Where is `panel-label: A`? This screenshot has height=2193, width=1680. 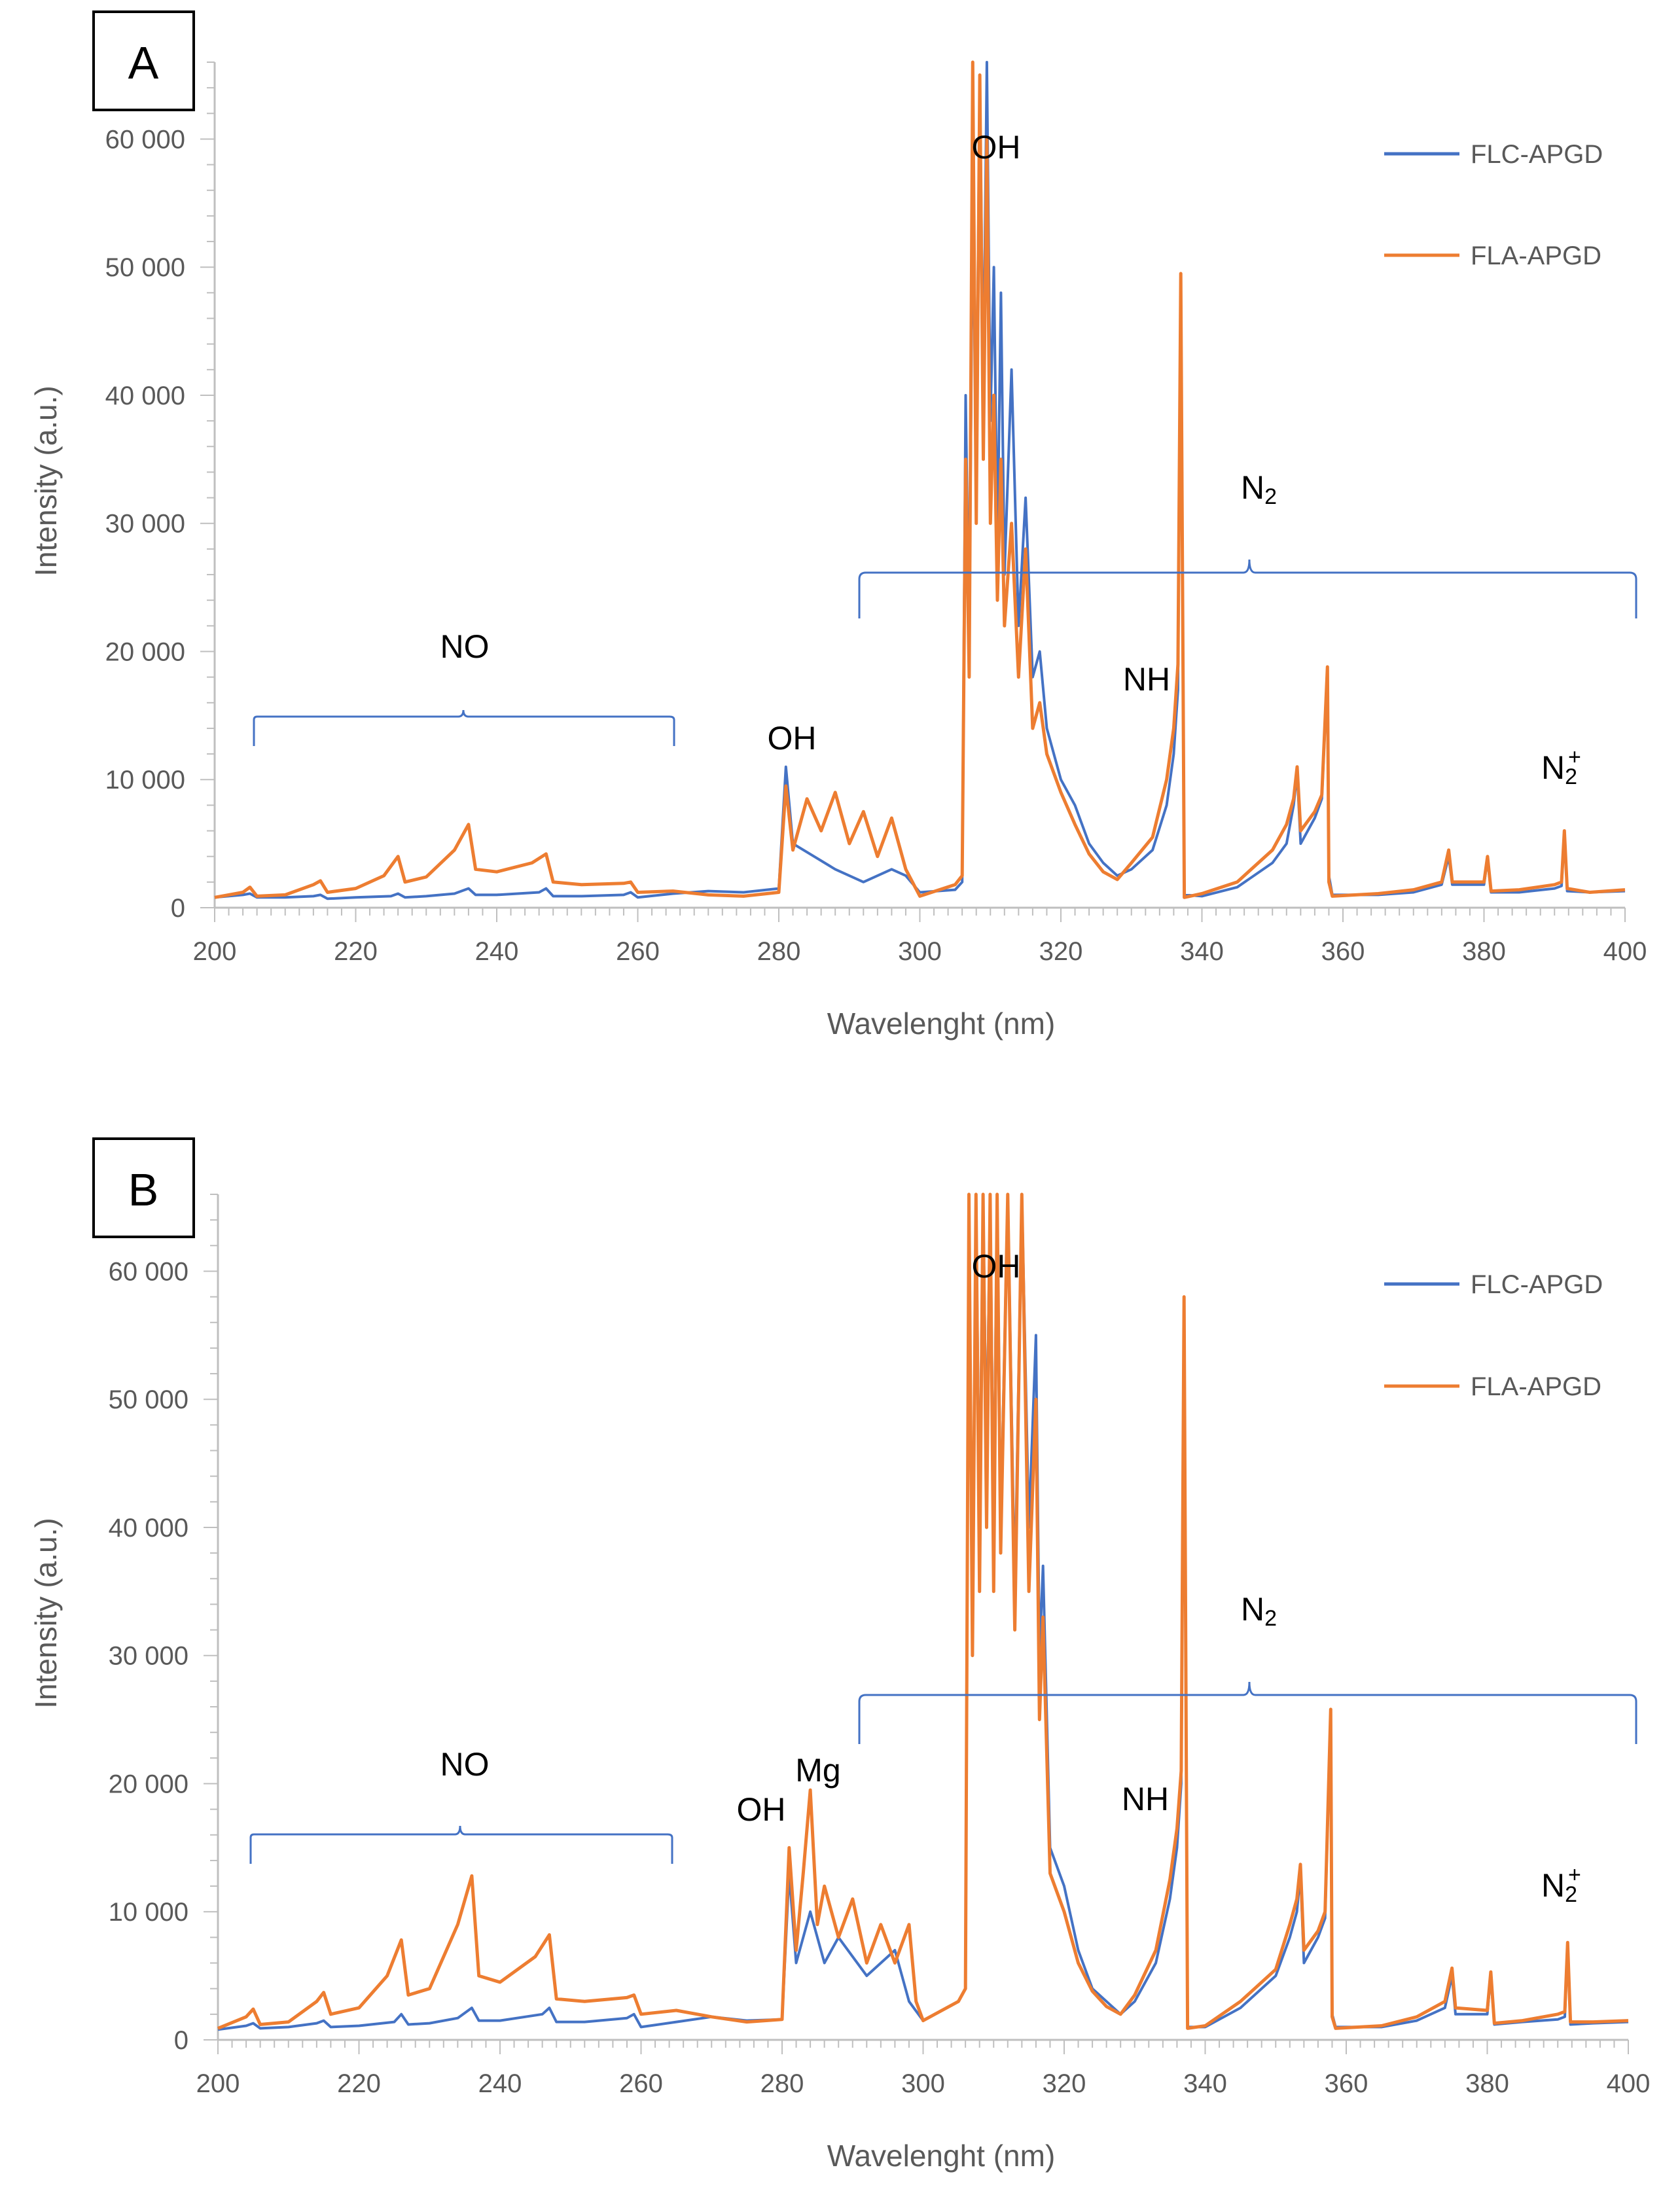 panel-label: A is located at coordinates (143, 62).